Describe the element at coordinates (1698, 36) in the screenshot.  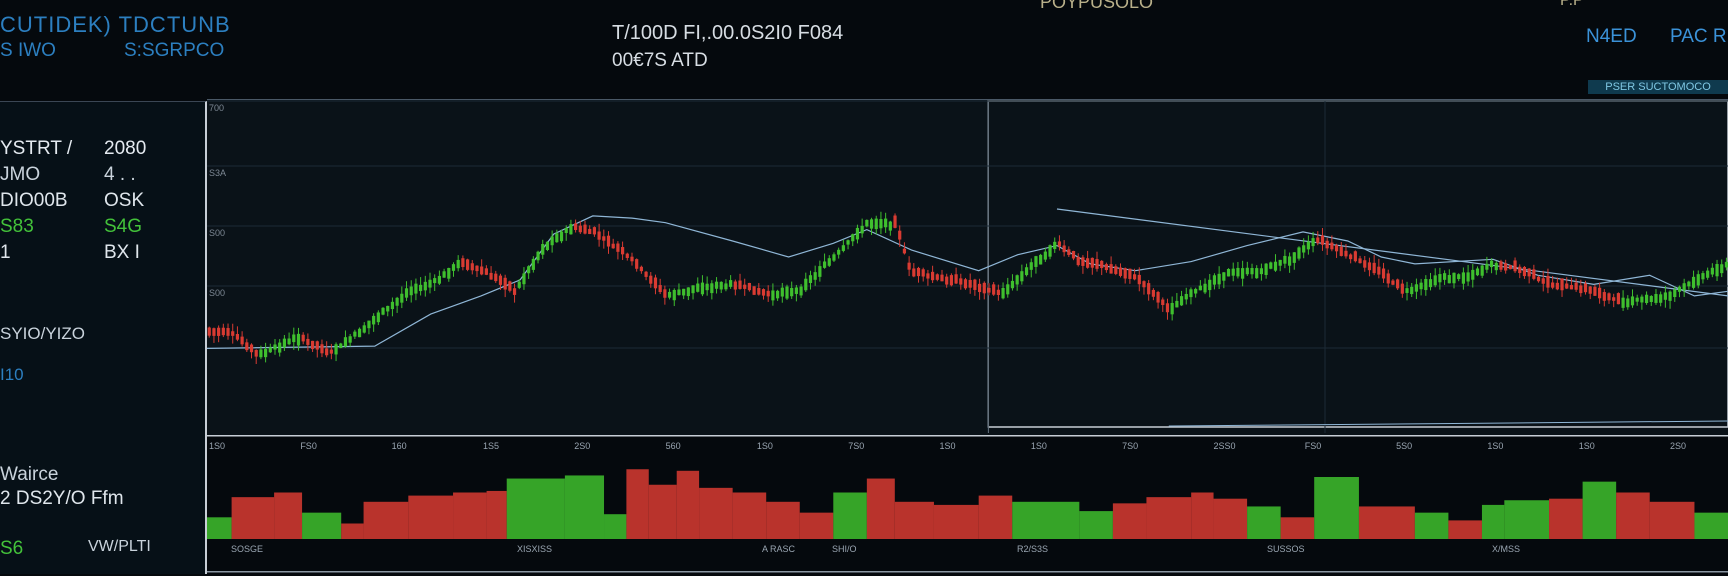
I see `nav-link-right: PAC R` at that location.